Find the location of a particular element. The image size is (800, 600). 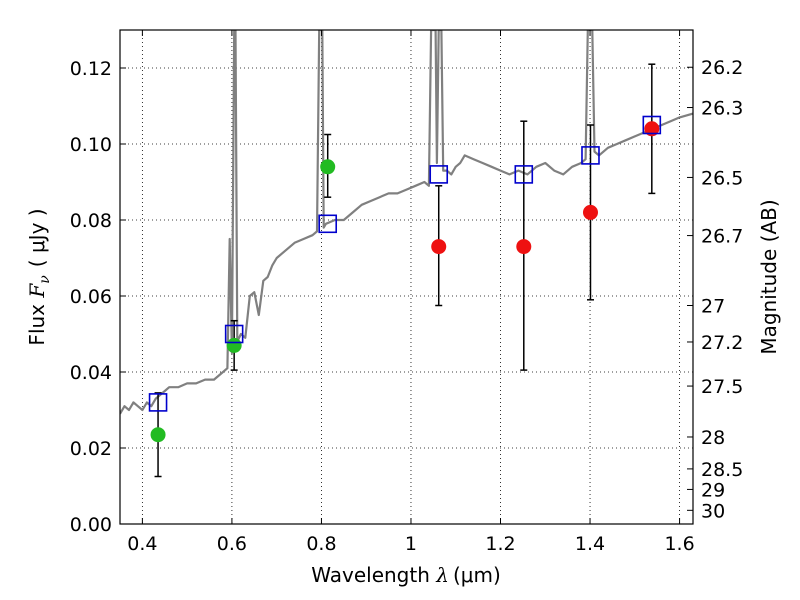

x-tick-label: 1.4 is located at coordinates (590, 544).